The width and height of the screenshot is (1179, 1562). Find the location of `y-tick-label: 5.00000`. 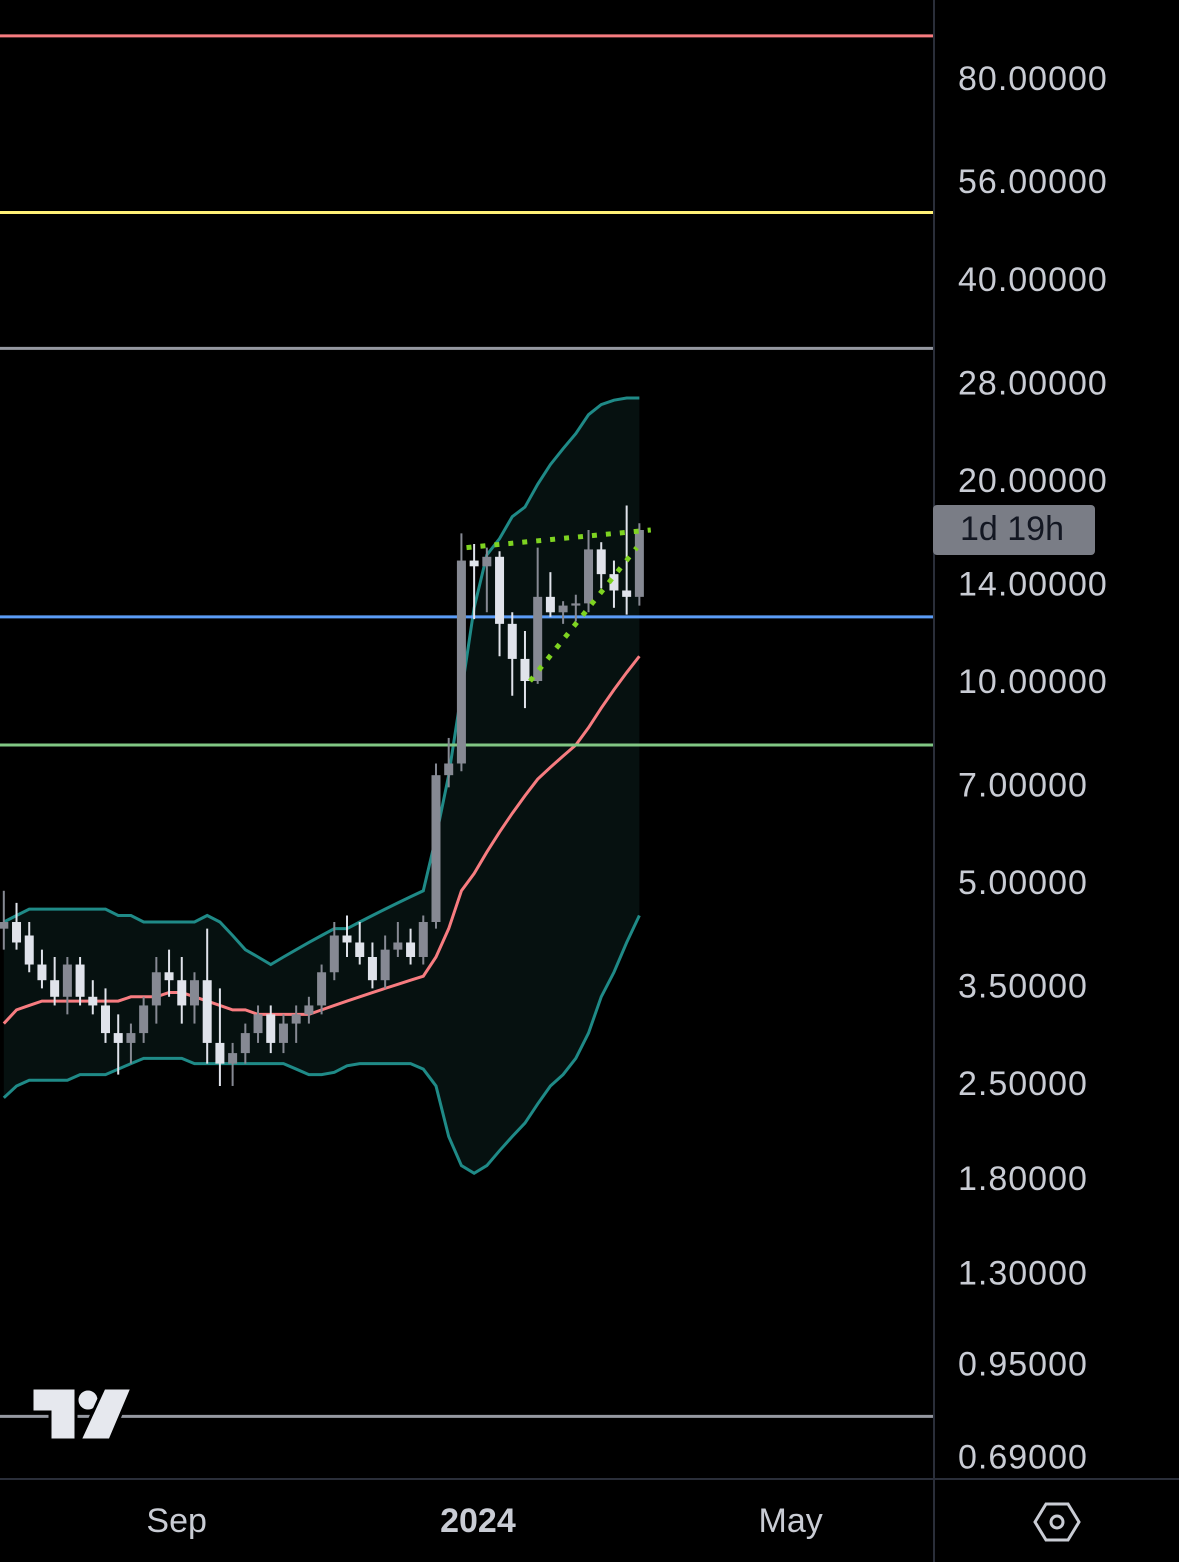

y-tick-label: 5.00000 is located at coordinates (1023, 883).